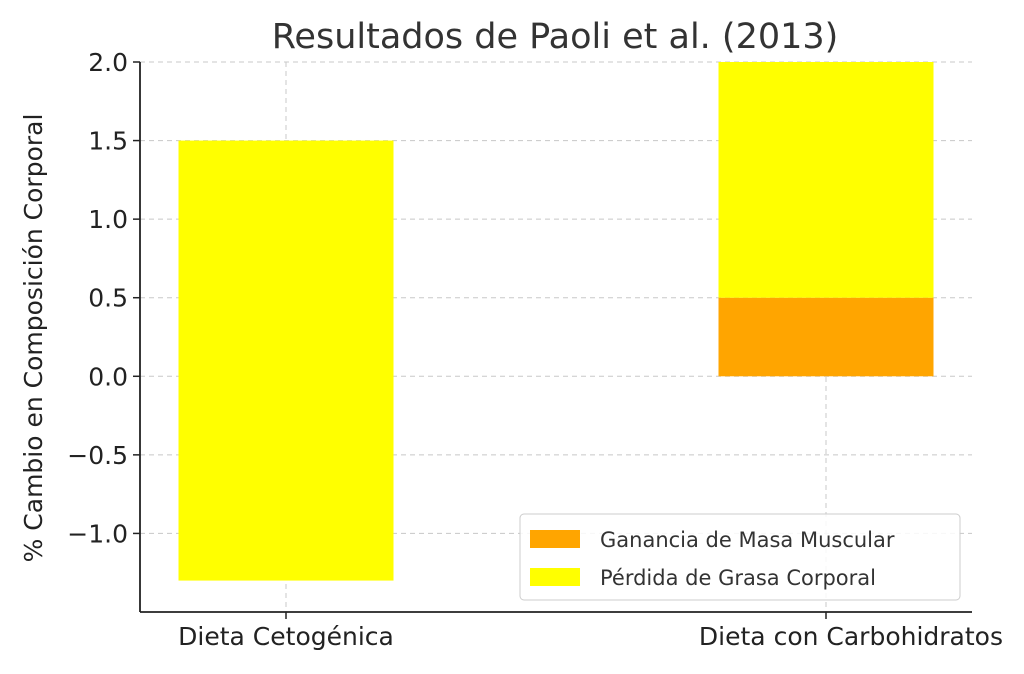 The image size is (1024, 674). Describe the element at coordinates (108, 219) in the screenshot. I see `y-tick-label: 1.0` at that location.